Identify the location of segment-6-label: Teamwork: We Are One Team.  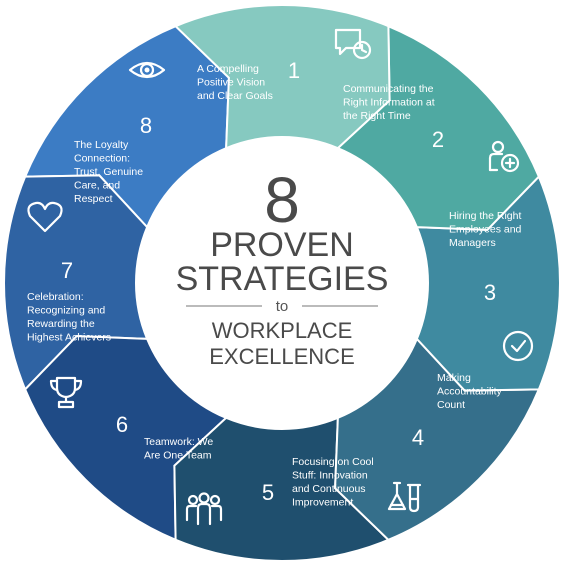
(178, 449).